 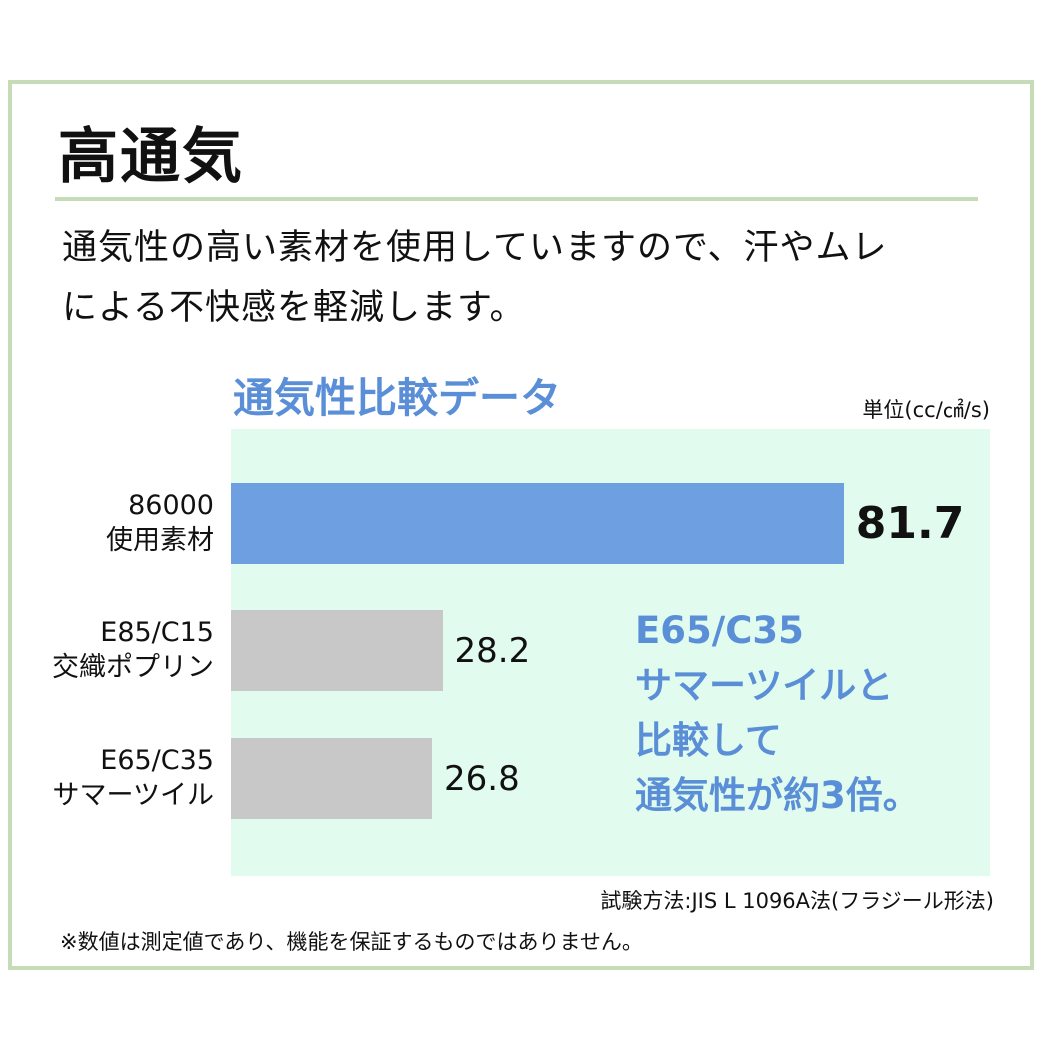 I want to click on description: 通気性の高い素材を使用していますので、汗やムレ による不快感を軽減します。, so click(x=532, y=278).